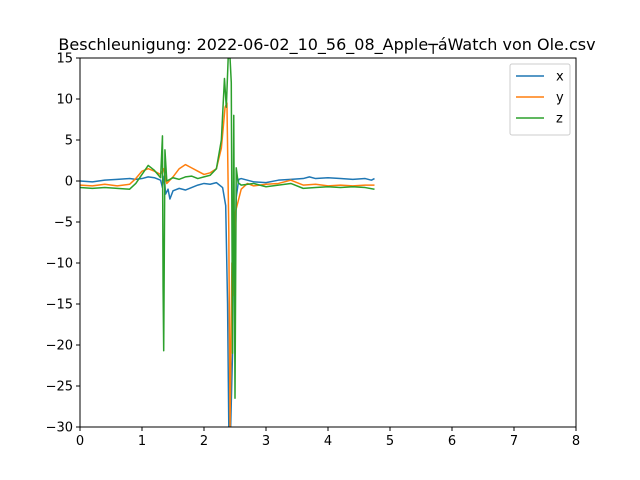 The width and height of the screenshot is (640, 480). I want to click on y-tick-label: 0, so click(69, 182).